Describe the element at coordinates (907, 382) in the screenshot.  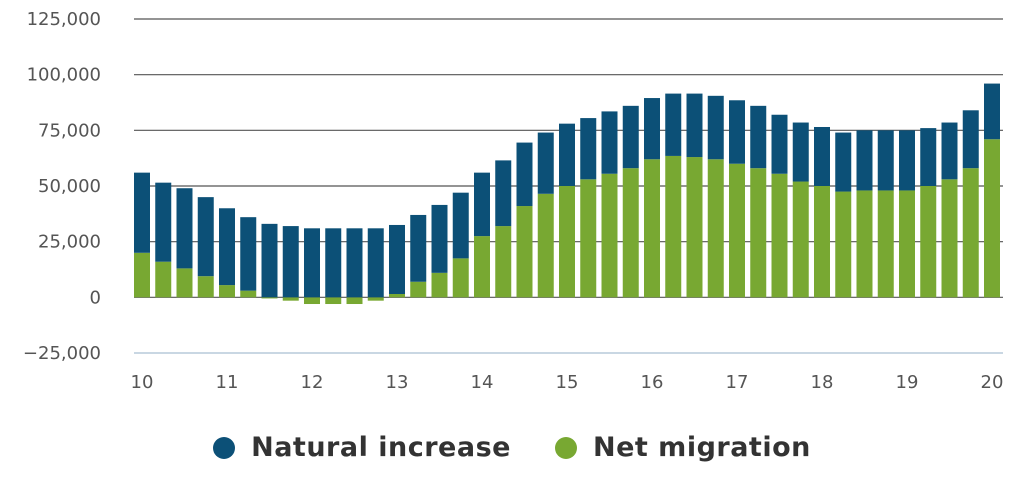
I see `x-tick-label: 19` at that location.